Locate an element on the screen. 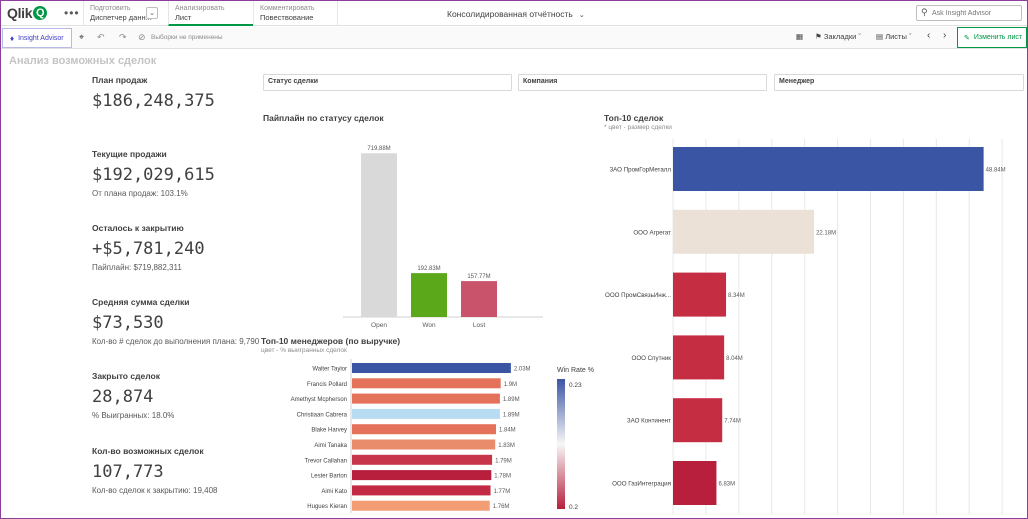 This screenshot has height=519, width=1028. data-label: 1.84M is located at coordinates (507, 431).